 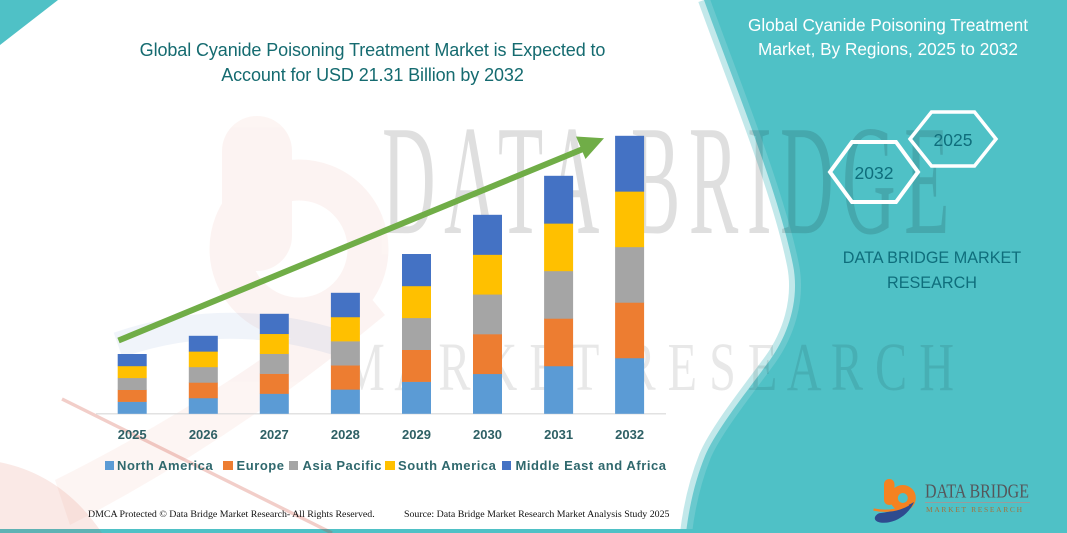 What do you see at coordinates (977, 492) in the screenshot?
I see `svg-text: DATA BRIDGE` at bounding box center [977, 492].